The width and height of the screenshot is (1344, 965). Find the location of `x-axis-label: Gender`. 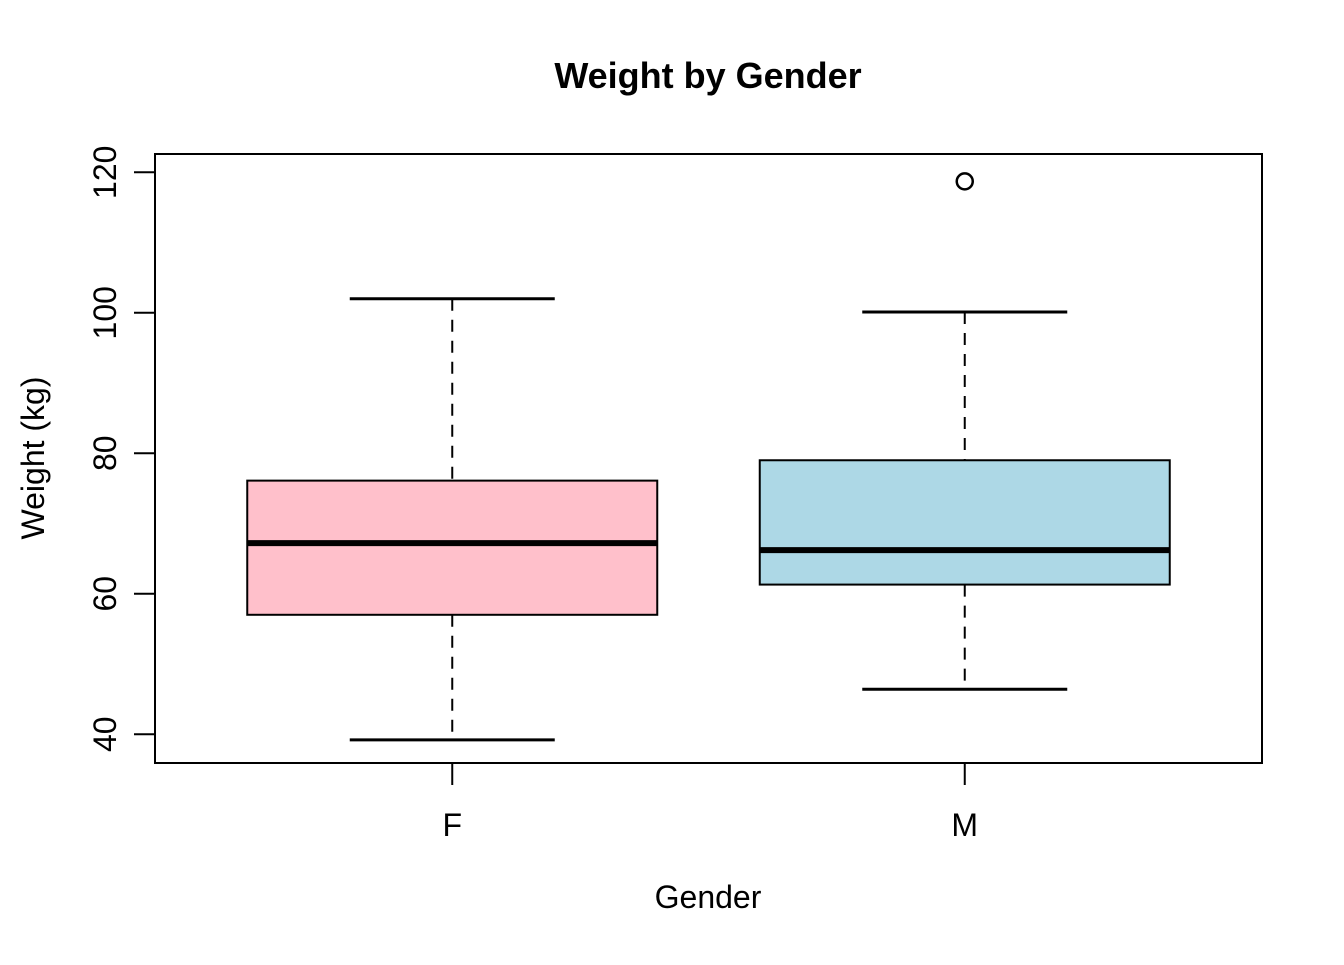

x-axis-label: Gender is located at coordinates (708, 897).